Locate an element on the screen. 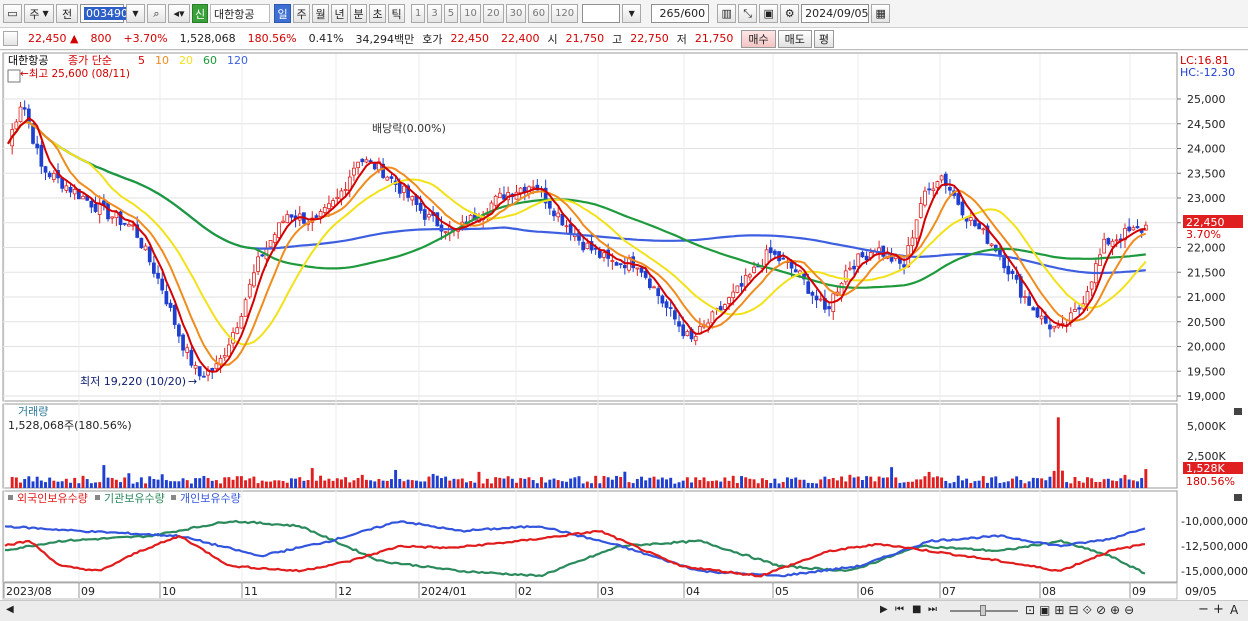 The height and width of the screenshot is (621, 1248). x-tick-label: 04 is located at coordinates (693, 591).